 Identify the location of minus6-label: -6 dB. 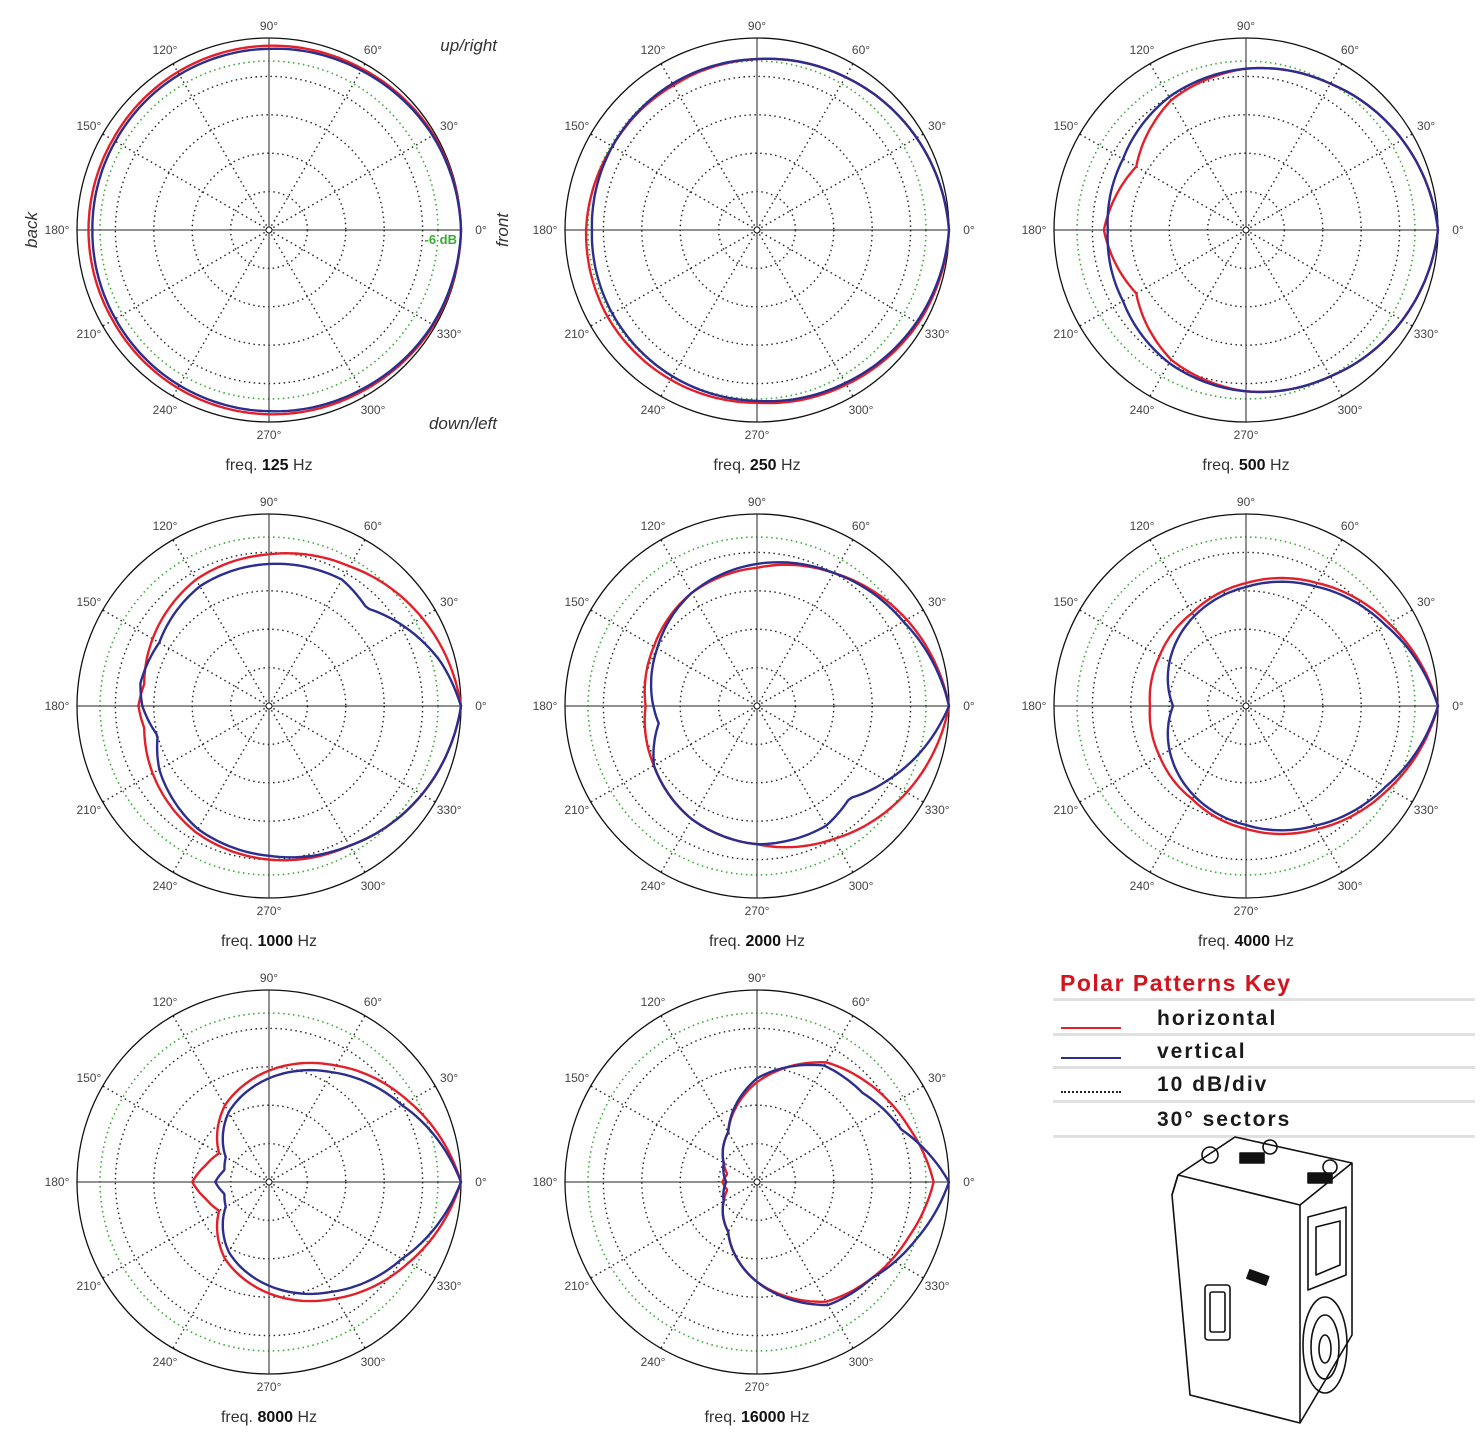
(441, 239).